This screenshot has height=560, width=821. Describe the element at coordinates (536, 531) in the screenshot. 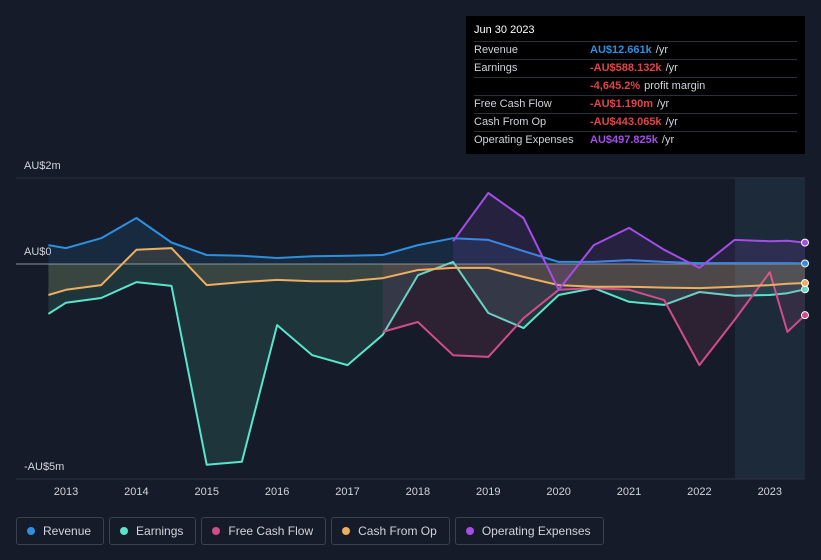

I see `legend-label: Operating Expenses` at that location.